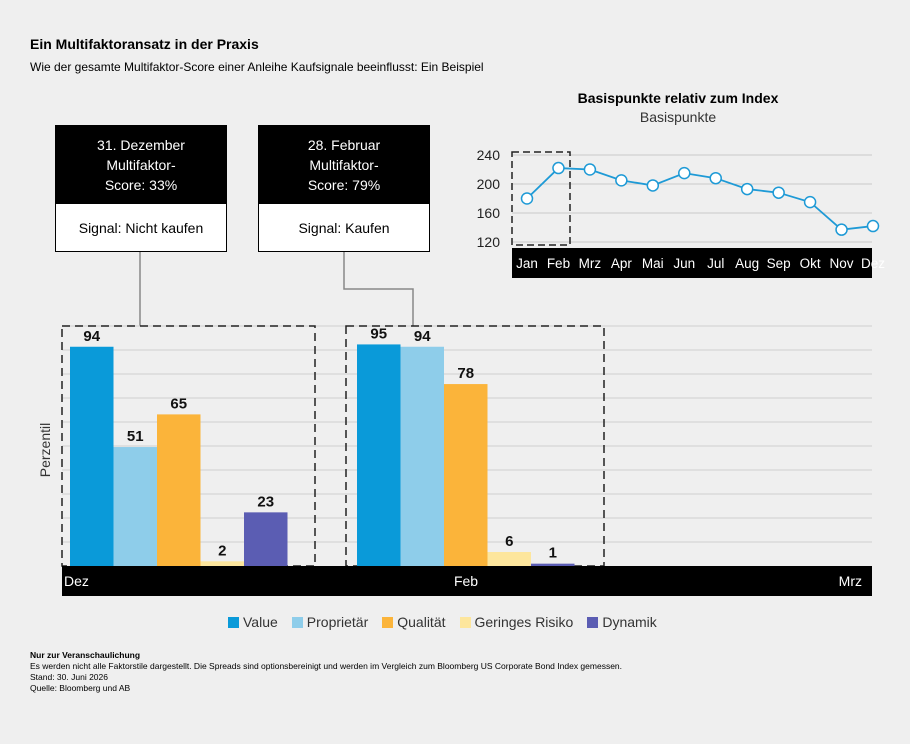 The image size is (910, 744). Describe the element at coordinates (684, 263) in the screenshot. I see `line-x-tick: Jun` at that location.